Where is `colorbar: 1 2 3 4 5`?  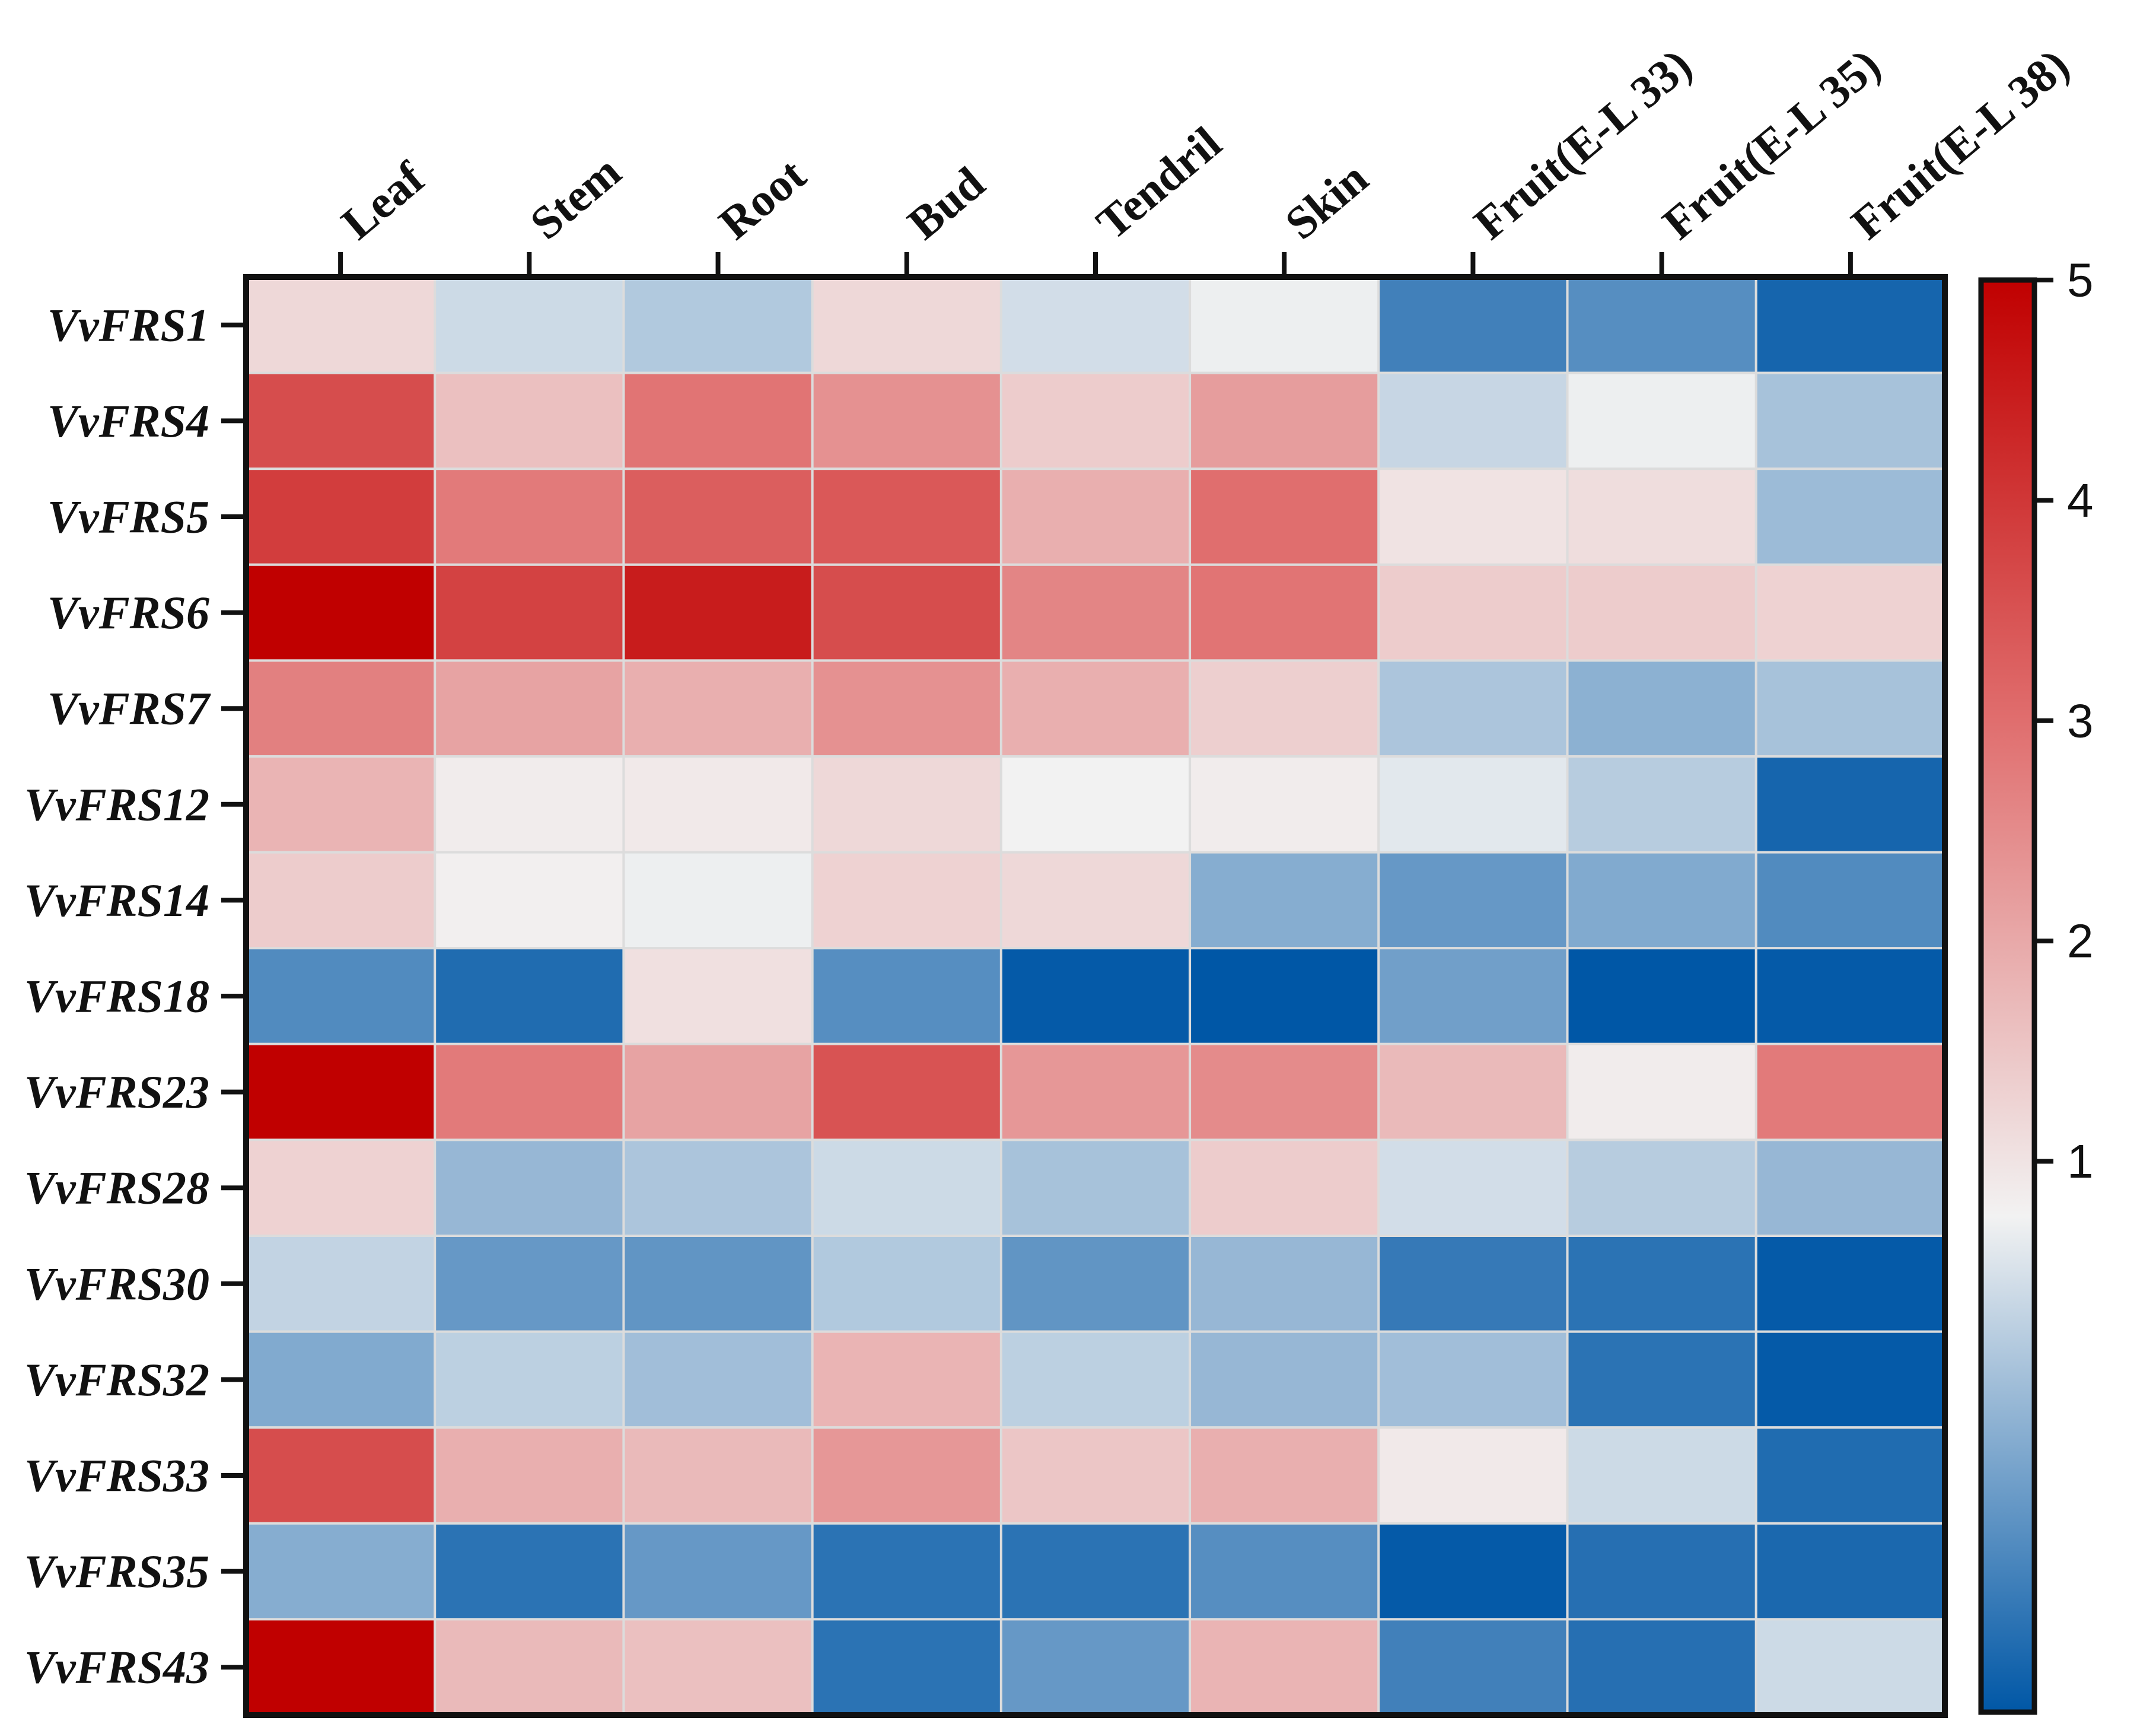 colorbar: 1 2 3 4 5 is located at coordinates (2036, 984).